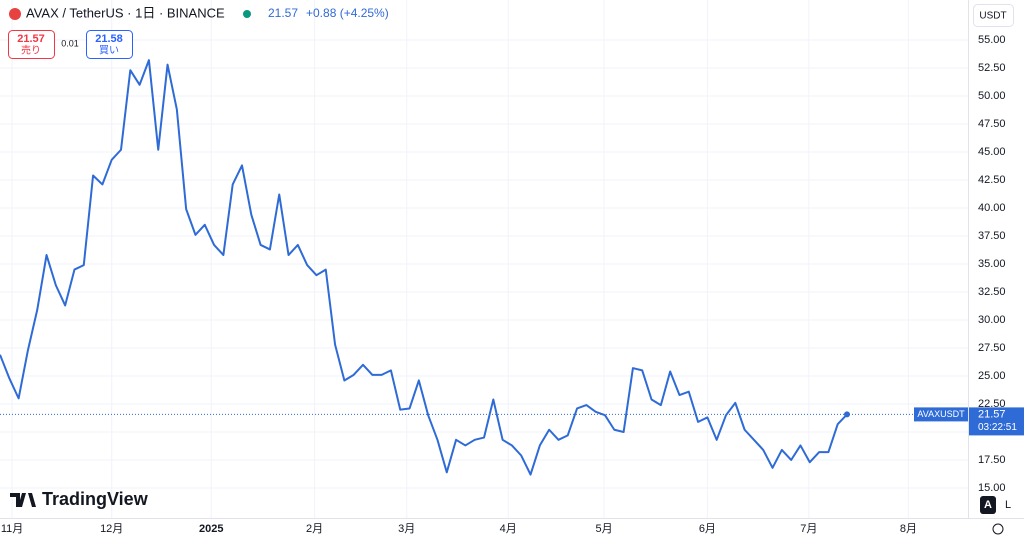 The image size is (1024, 538). I want to click on x-tick-label: 3月, so click(406, 529).